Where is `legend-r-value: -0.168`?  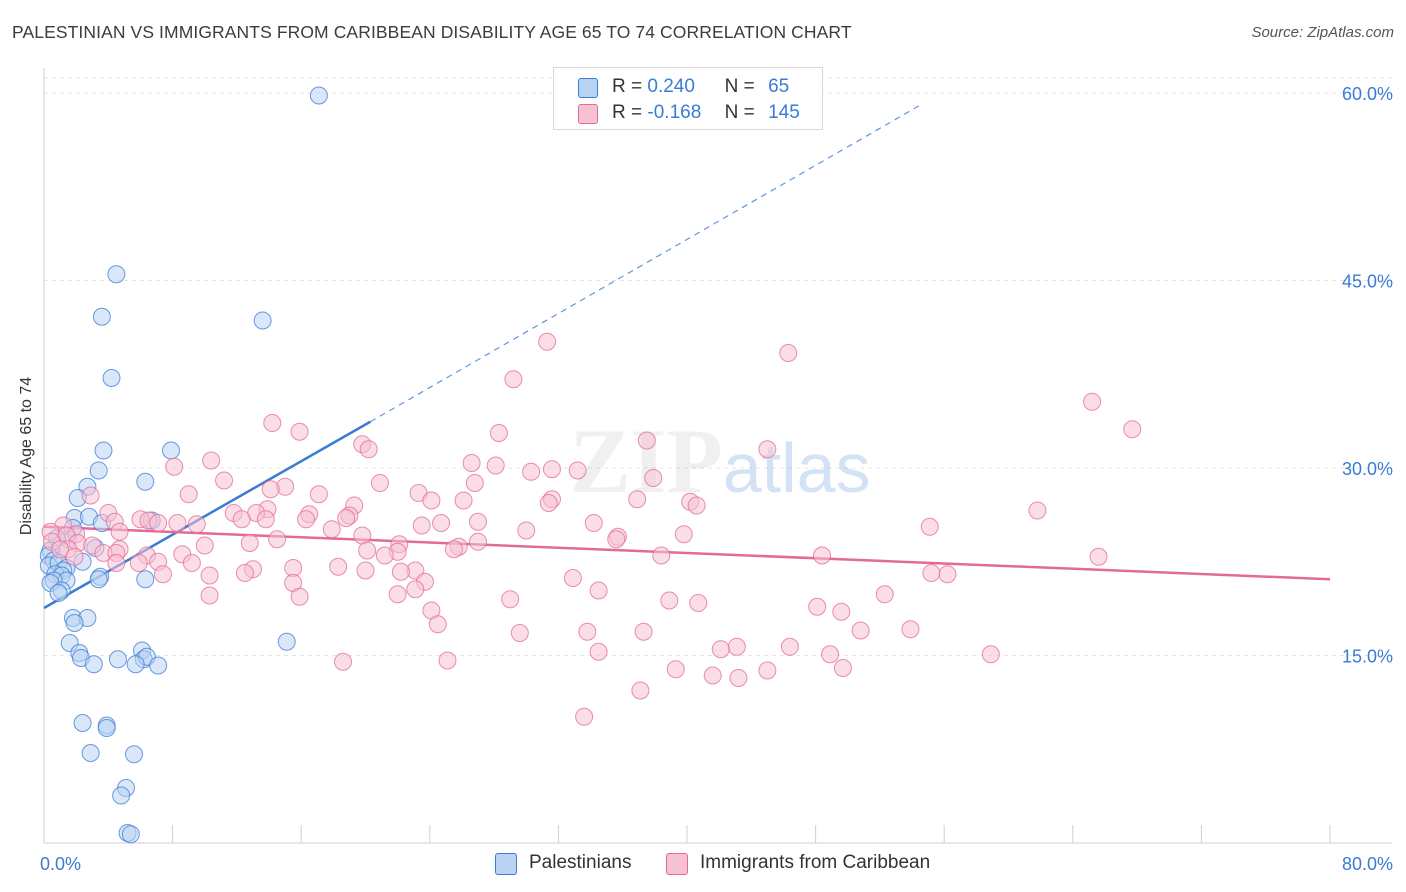
legend-r-value: -0.168 is located at coordinates (674, 112).